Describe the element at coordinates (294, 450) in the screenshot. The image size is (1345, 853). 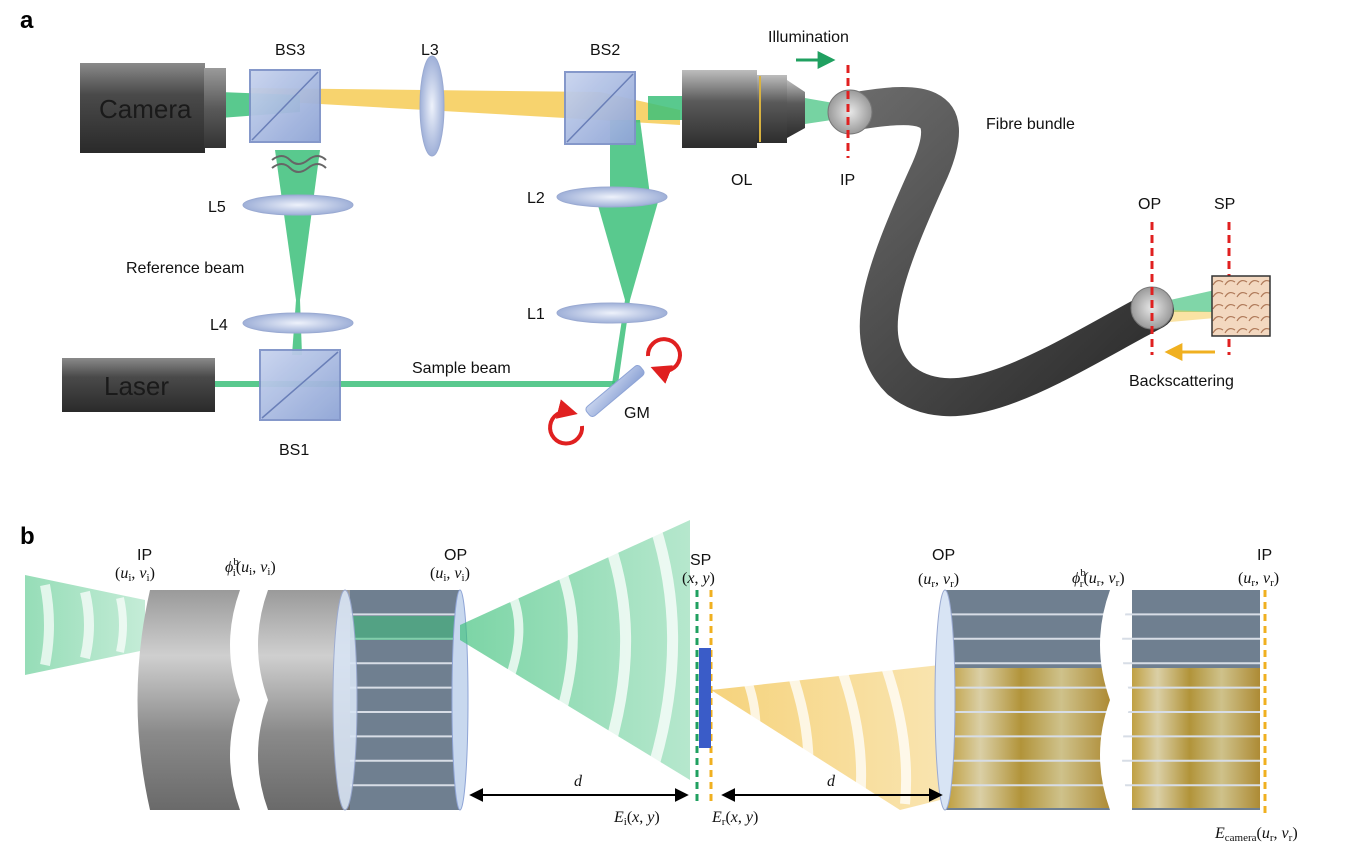
I see `bs1-label: BS1` at that location.